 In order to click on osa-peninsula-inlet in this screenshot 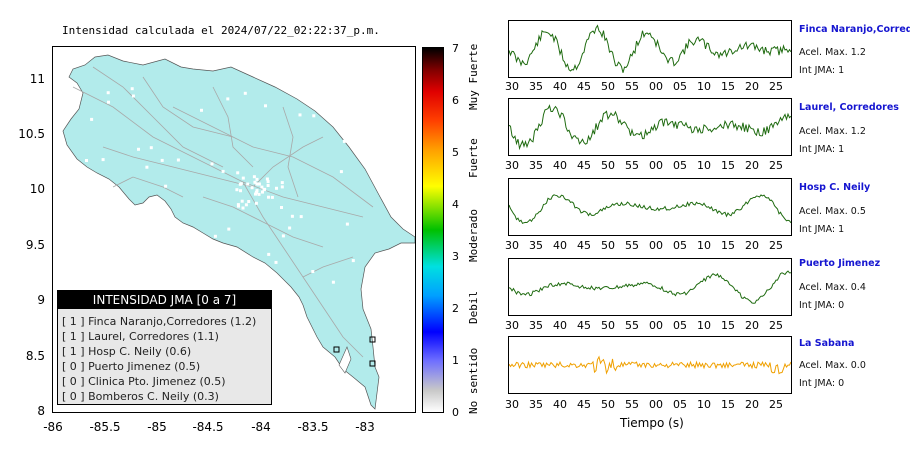, I will do `click(345, 360)`.